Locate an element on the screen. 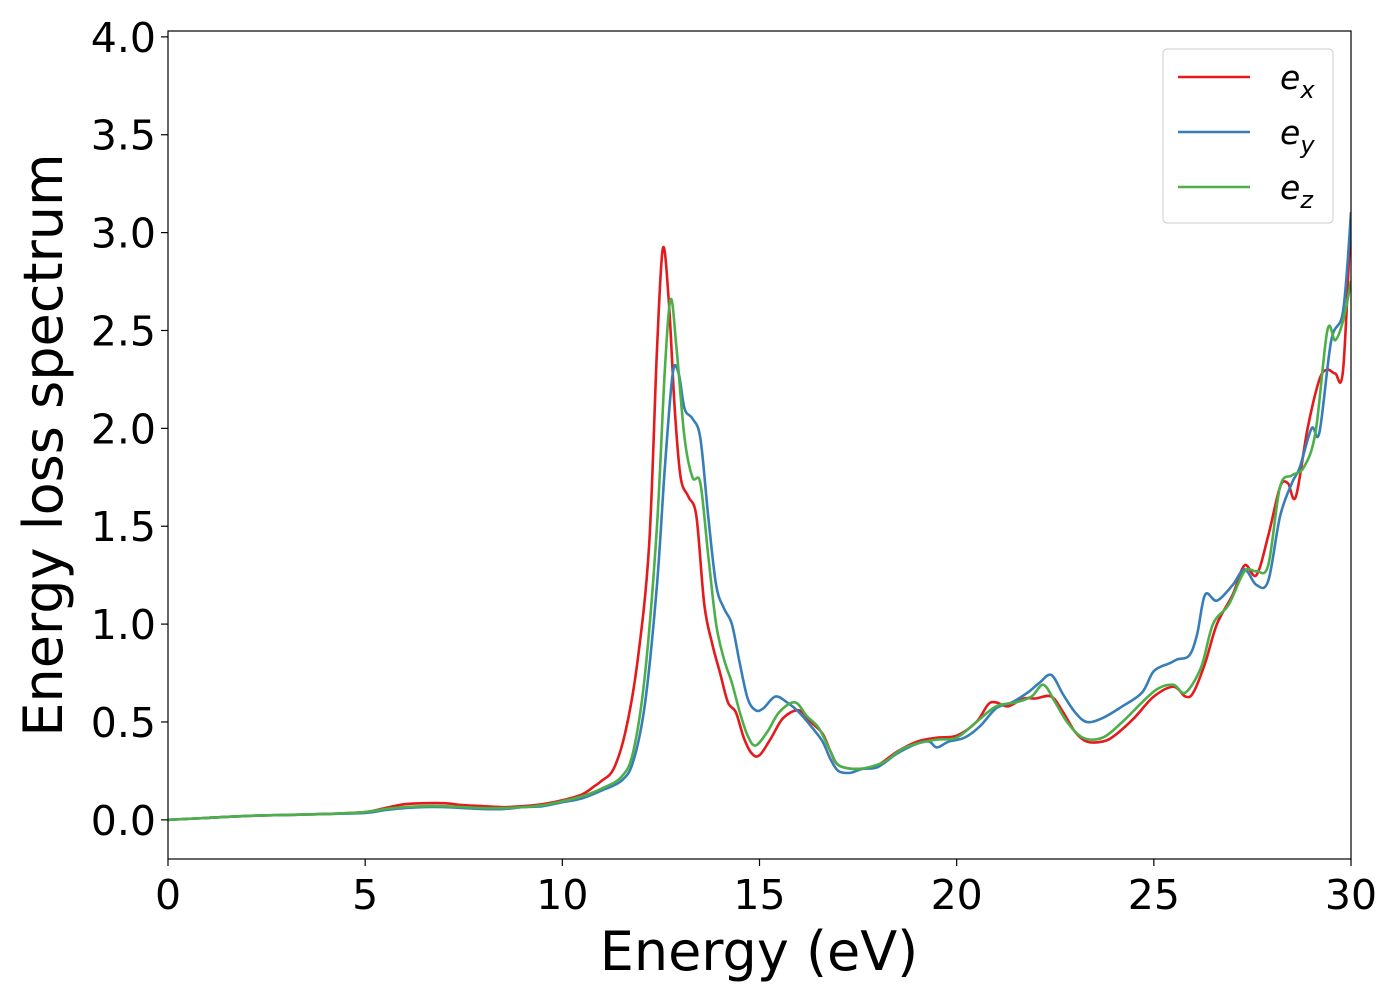  legend: ex ey ez is located at coordinates (1248, 136).